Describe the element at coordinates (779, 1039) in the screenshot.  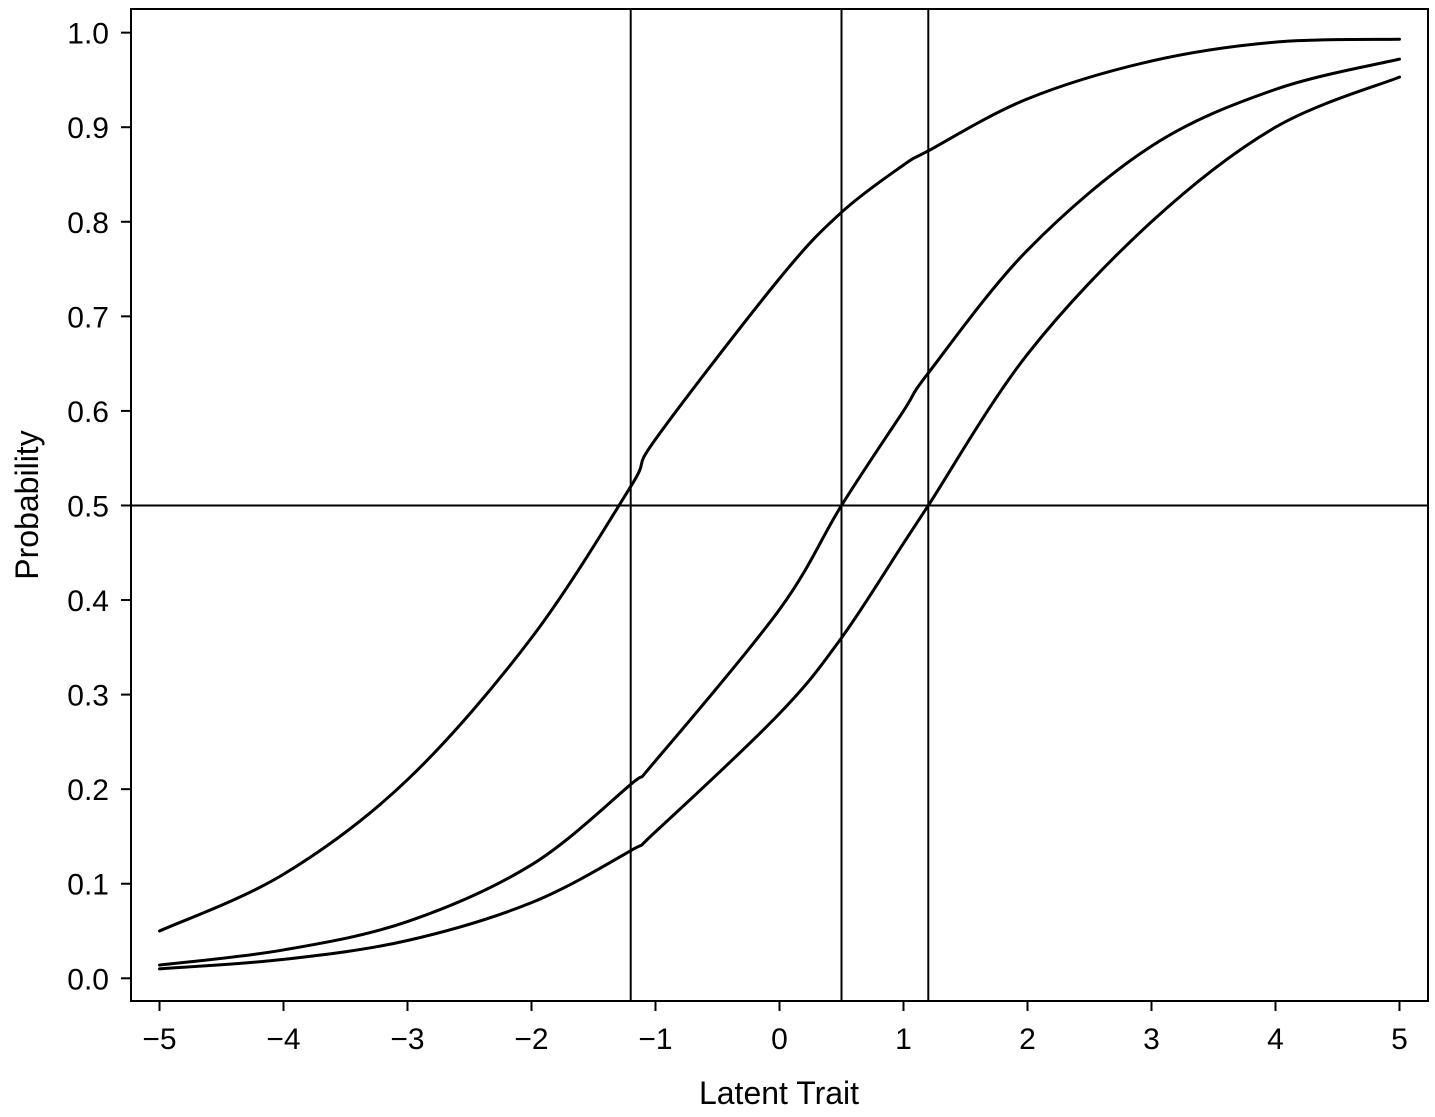
I see `x-tick-label: 0` at that location.